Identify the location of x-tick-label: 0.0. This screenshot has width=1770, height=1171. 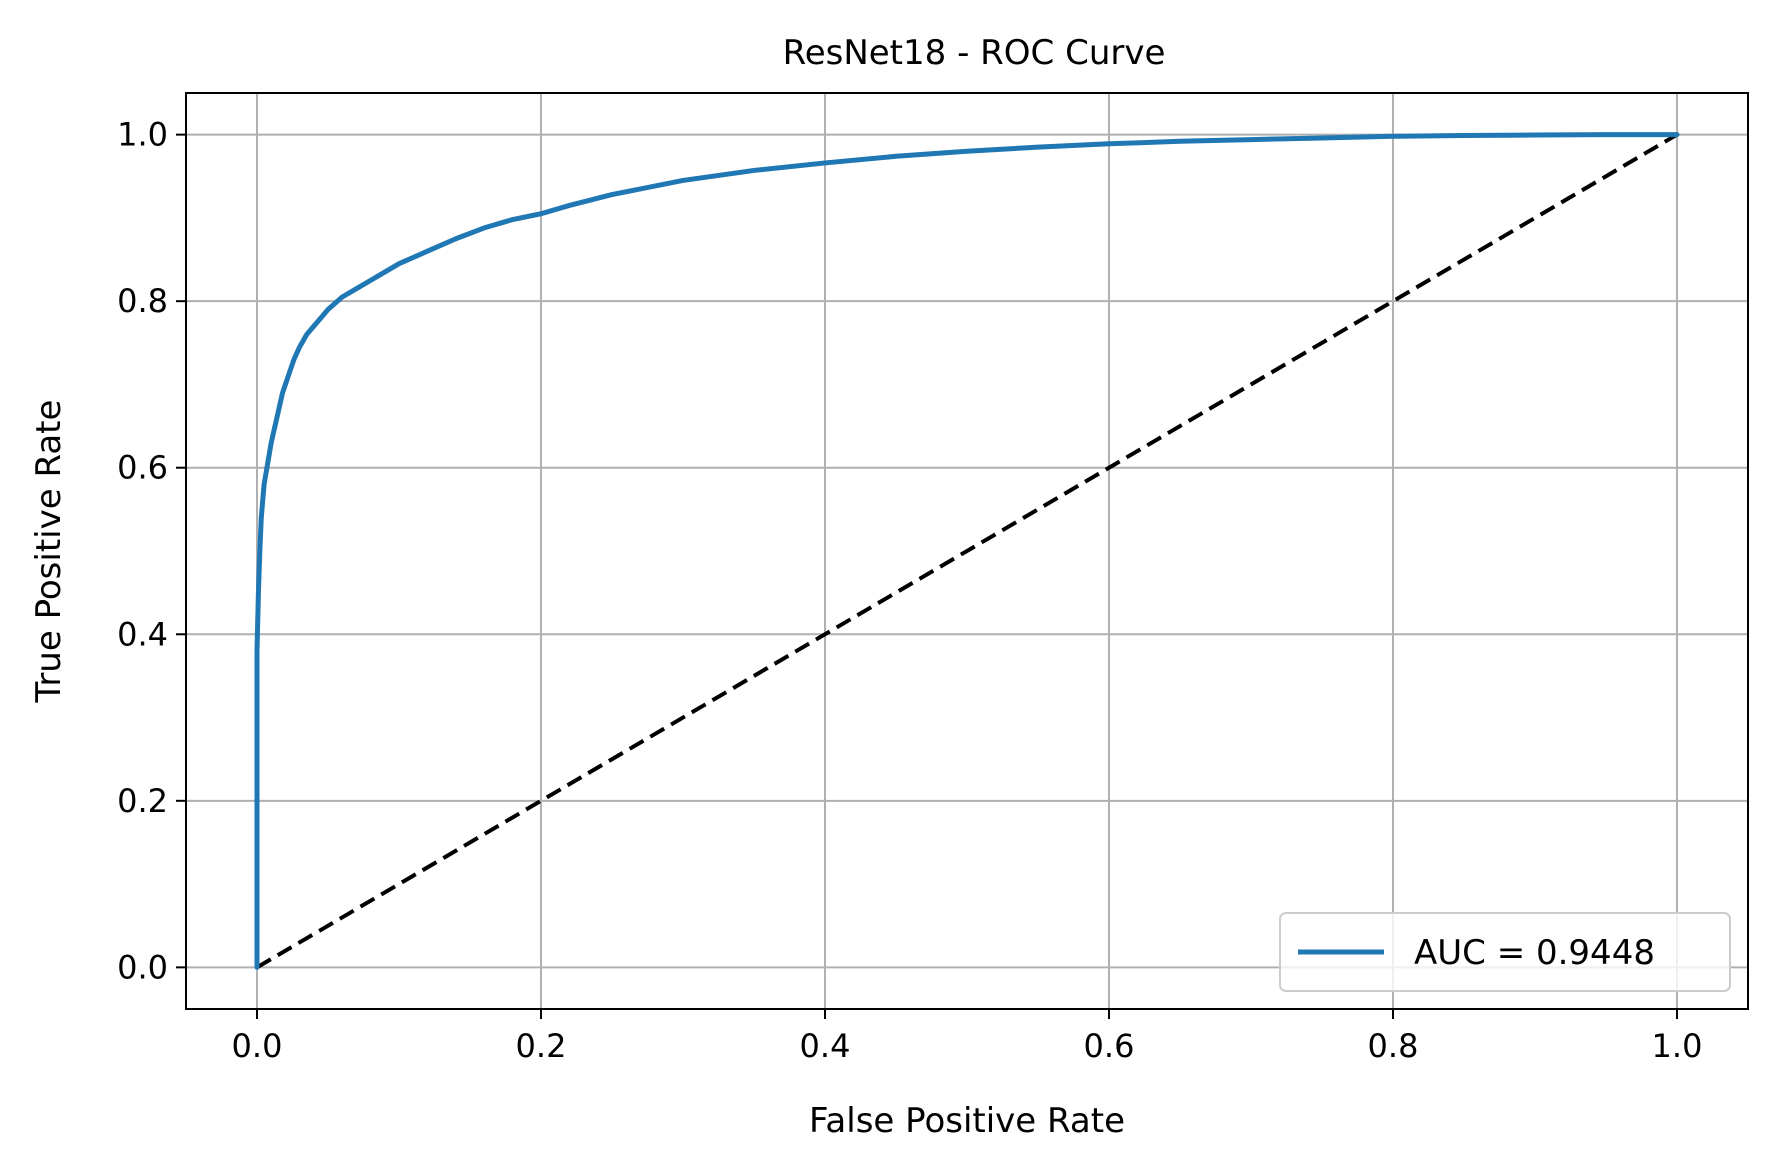
(257, 1046).